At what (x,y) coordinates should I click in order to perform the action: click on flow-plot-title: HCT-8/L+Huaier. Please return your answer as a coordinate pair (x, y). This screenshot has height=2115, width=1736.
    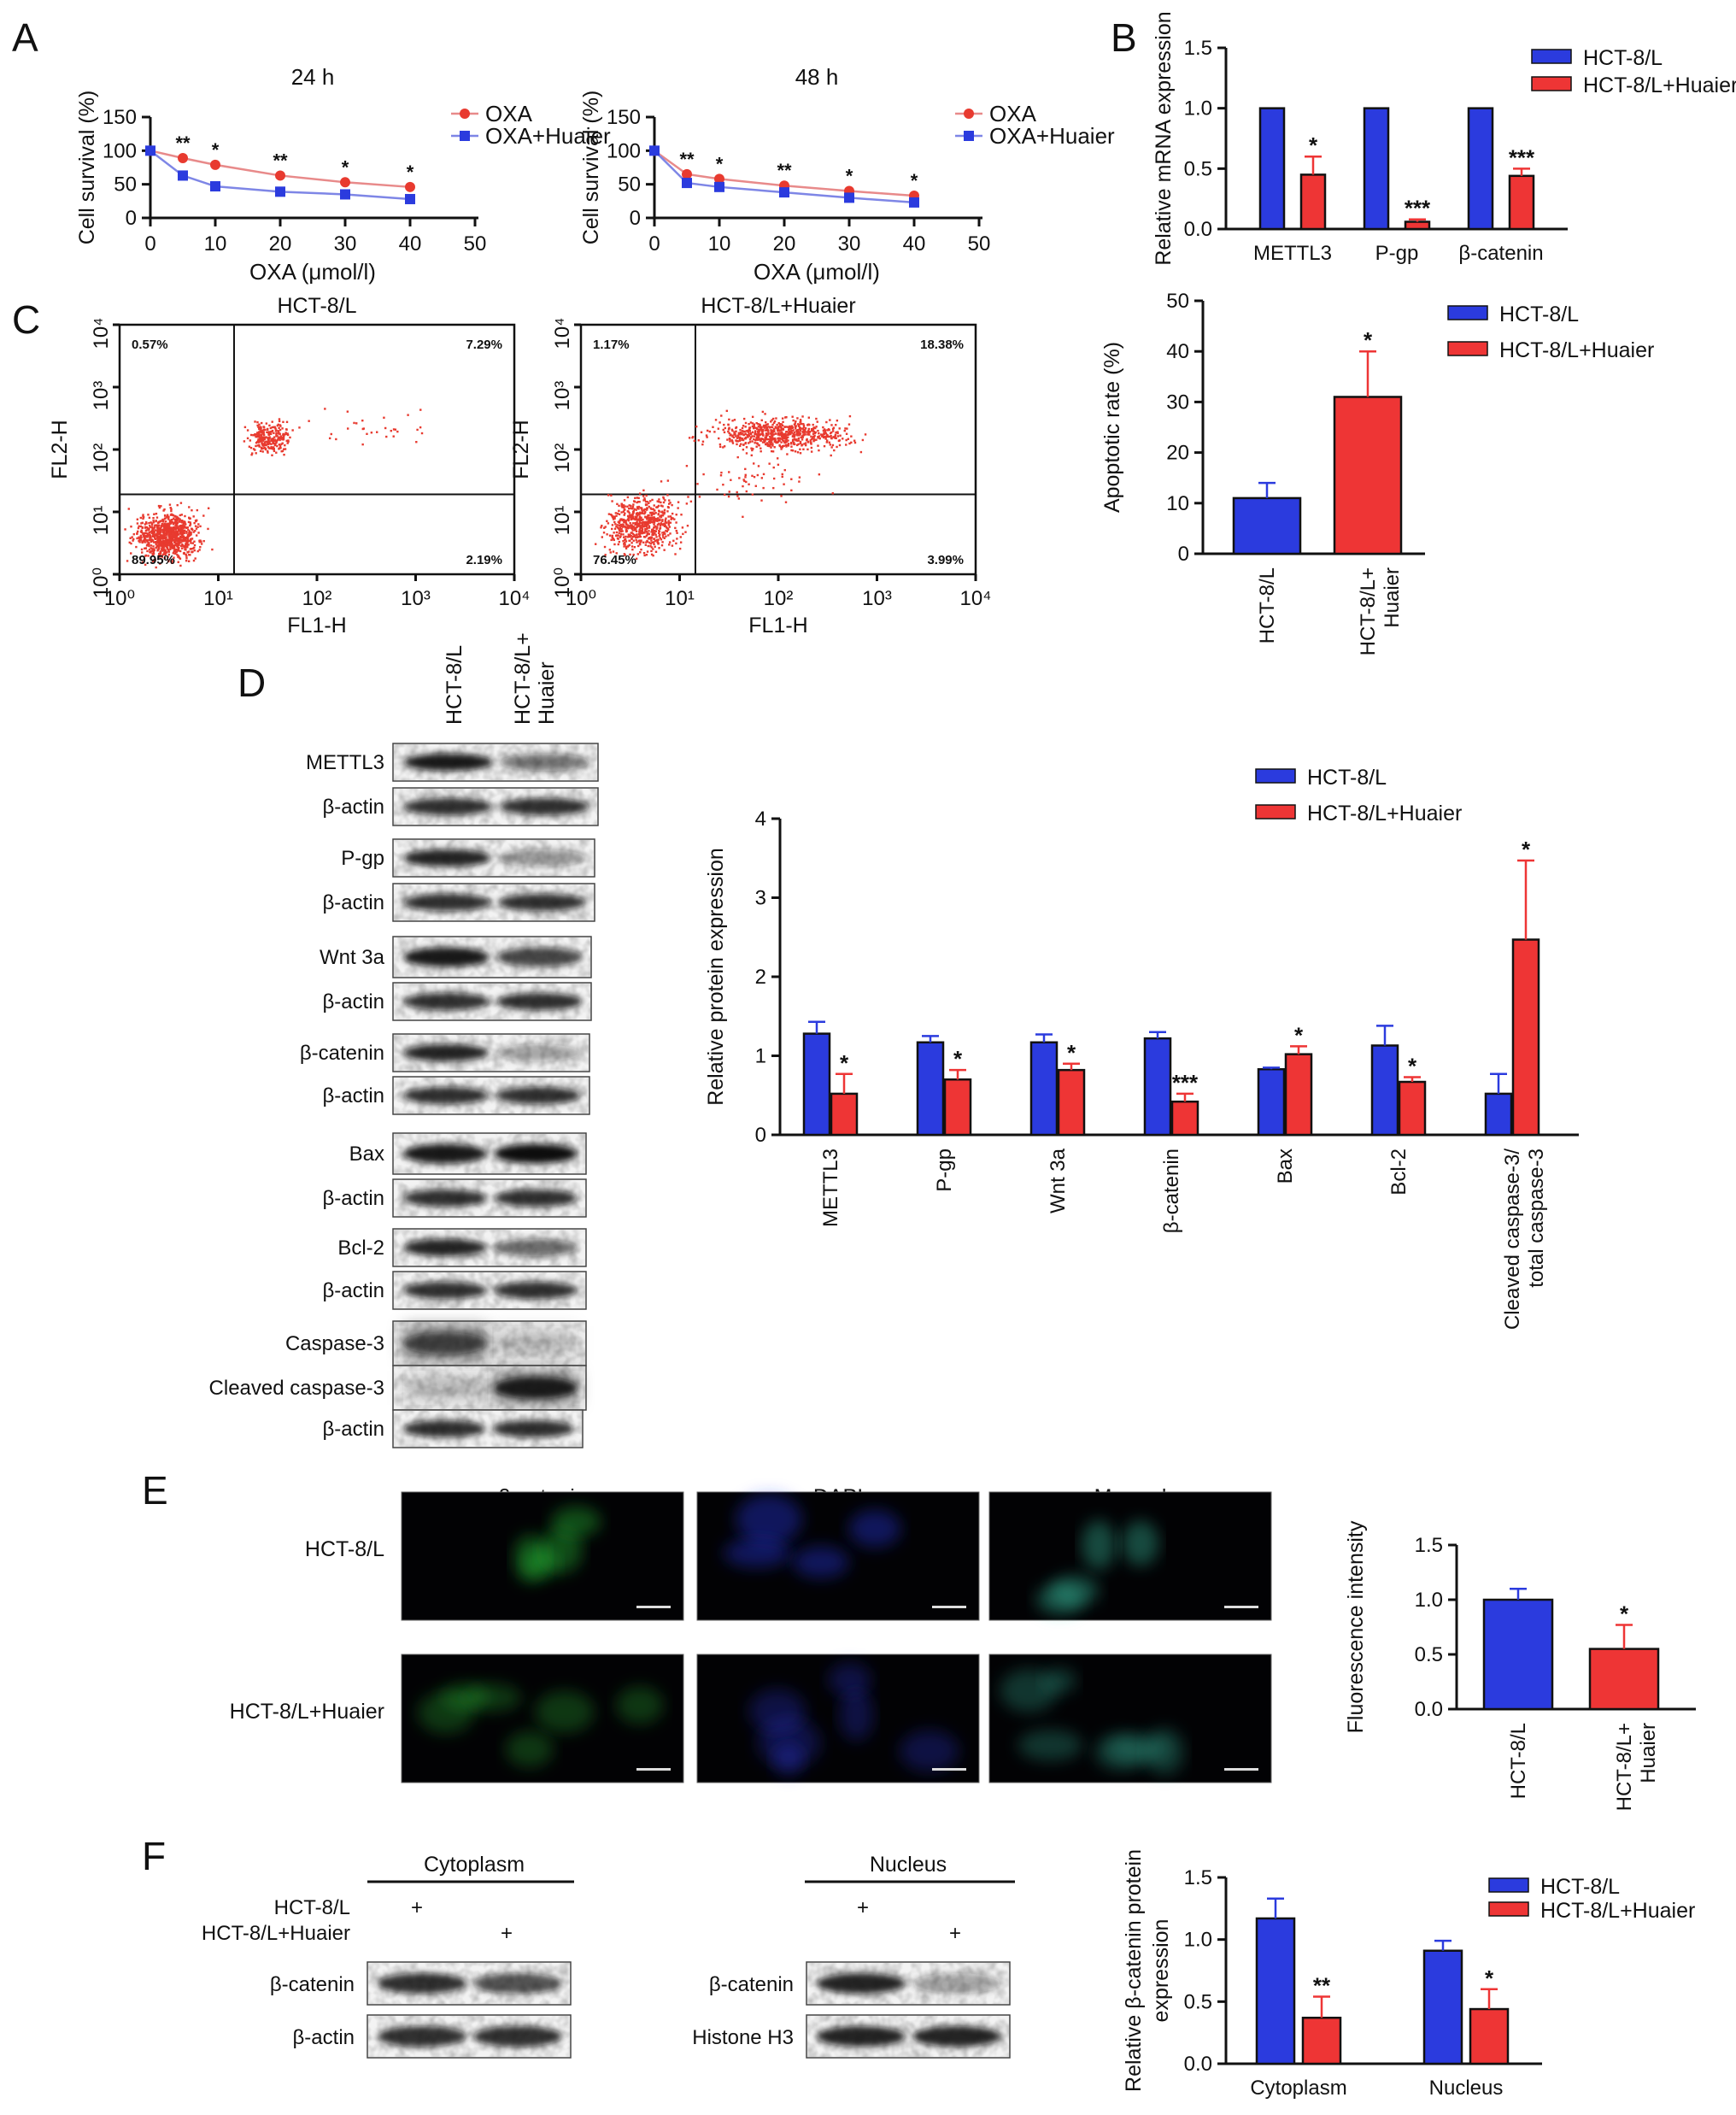
    Looking at the image, I should click on (778, 306).